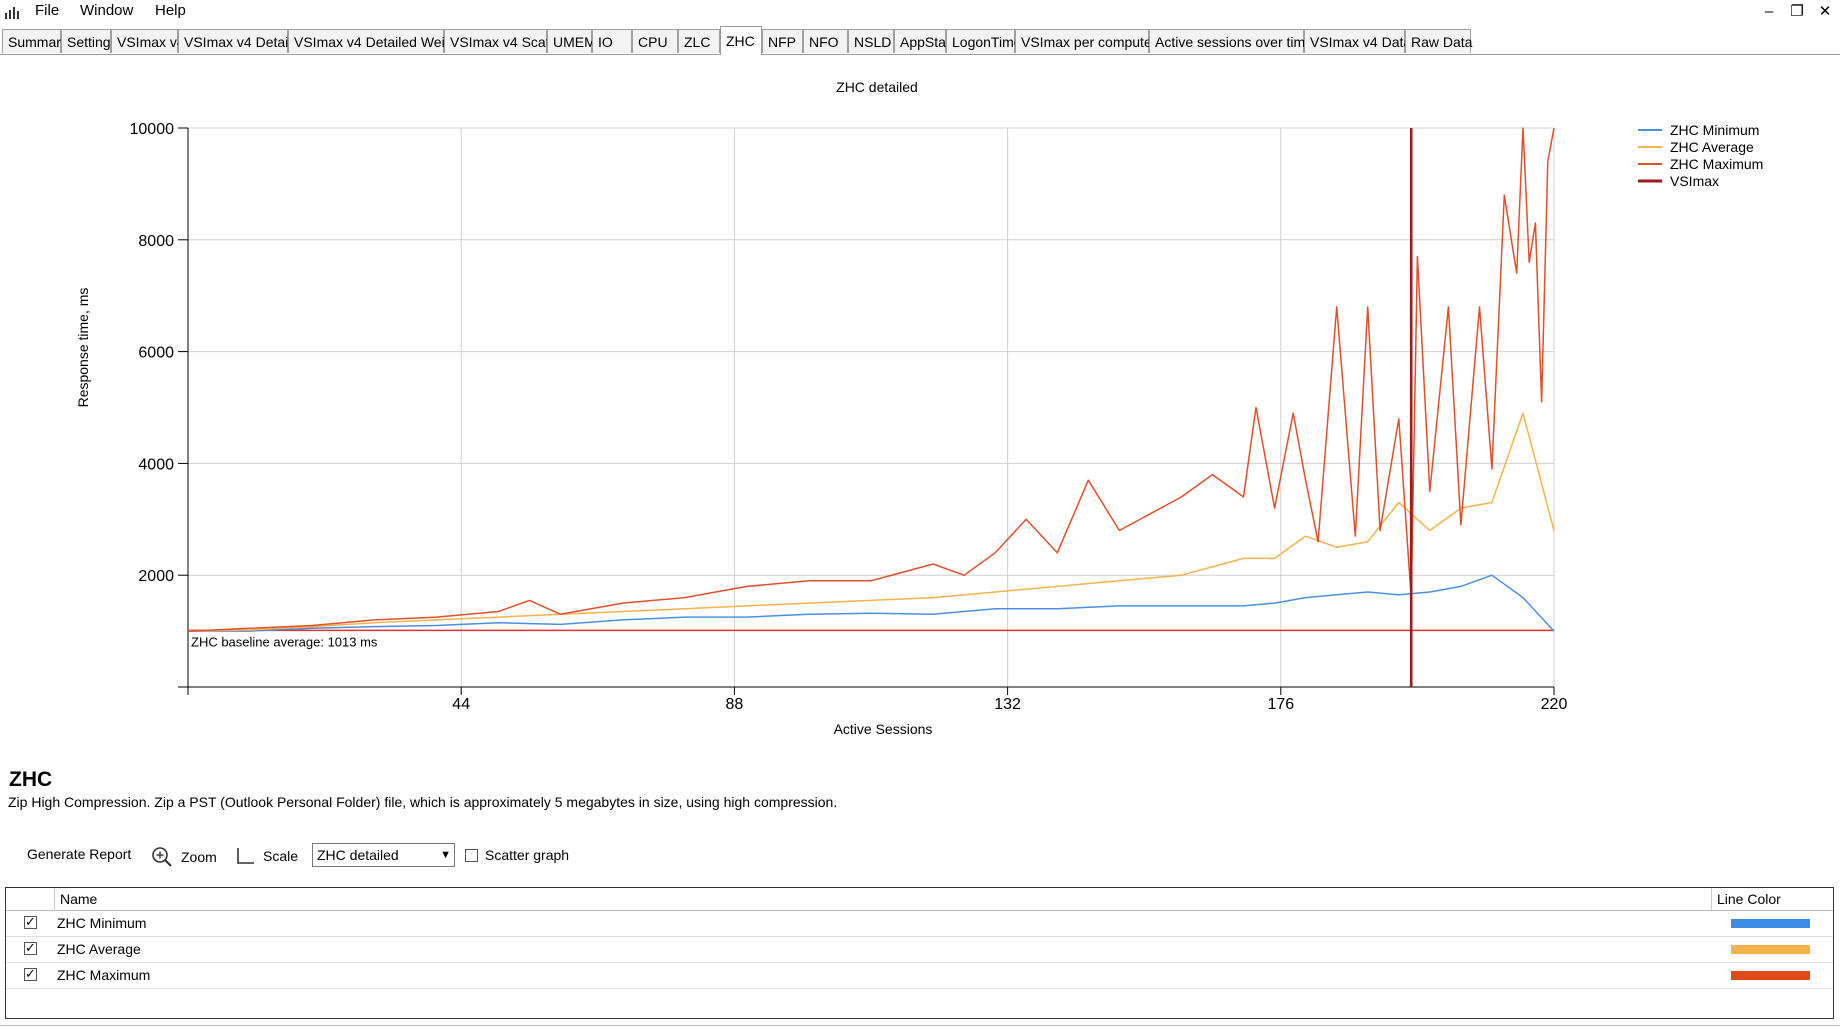 This screenshot has height=1029, width=1840. I want to click on legend-entry: VSImax, so click(1694, 181).